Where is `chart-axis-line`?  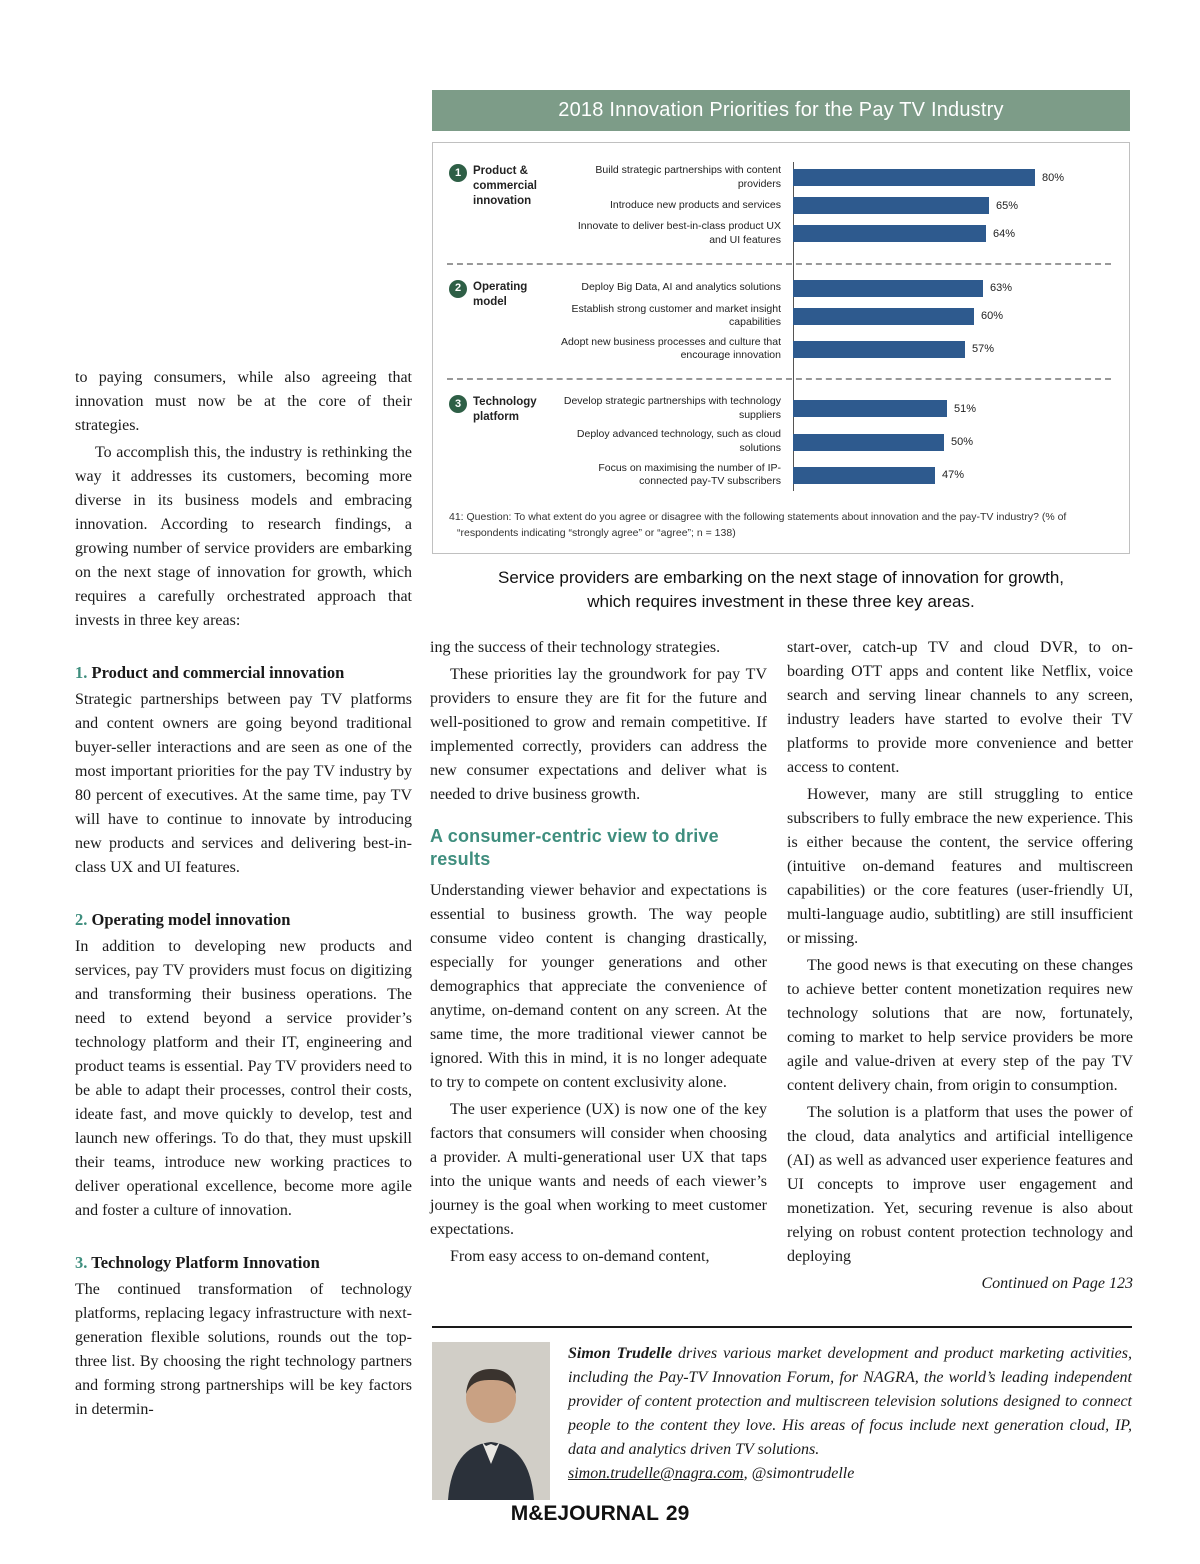 chart-axis-line is located at coordinates (793, 326).